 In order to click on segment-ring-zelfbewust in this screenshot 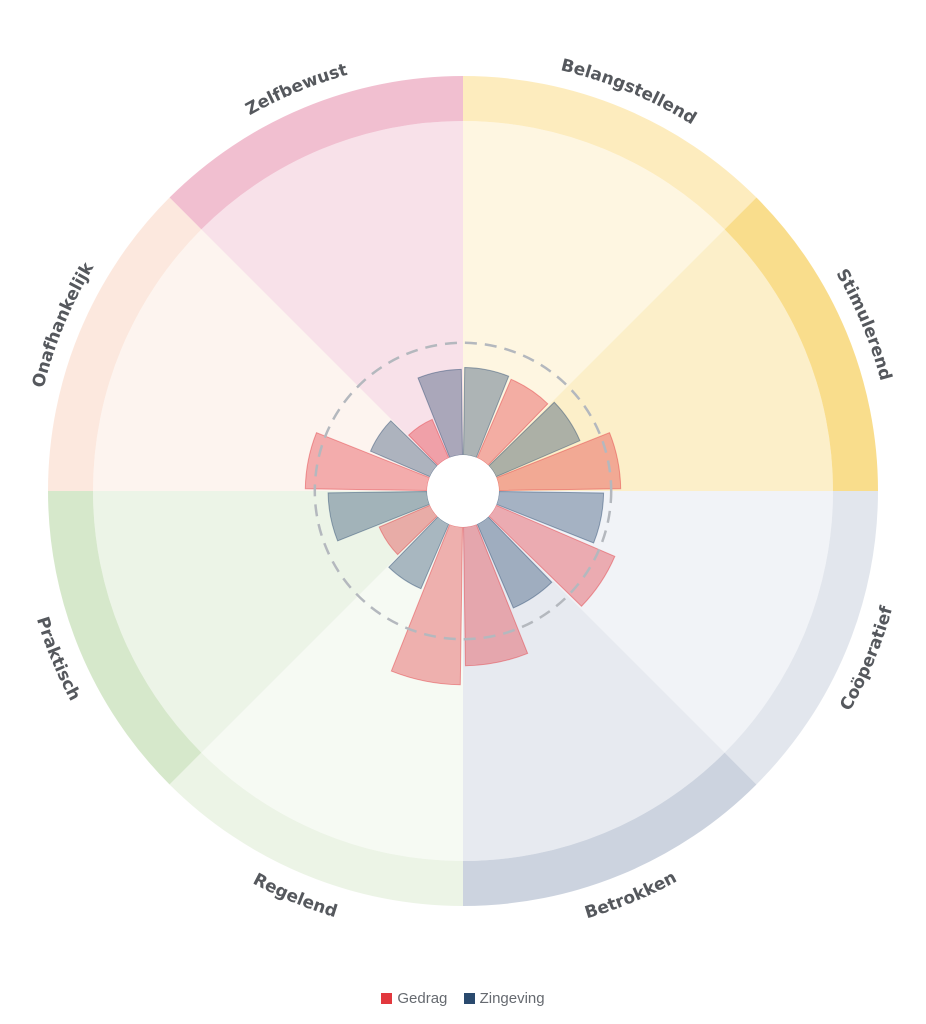, I will do `click(316, 153)`.